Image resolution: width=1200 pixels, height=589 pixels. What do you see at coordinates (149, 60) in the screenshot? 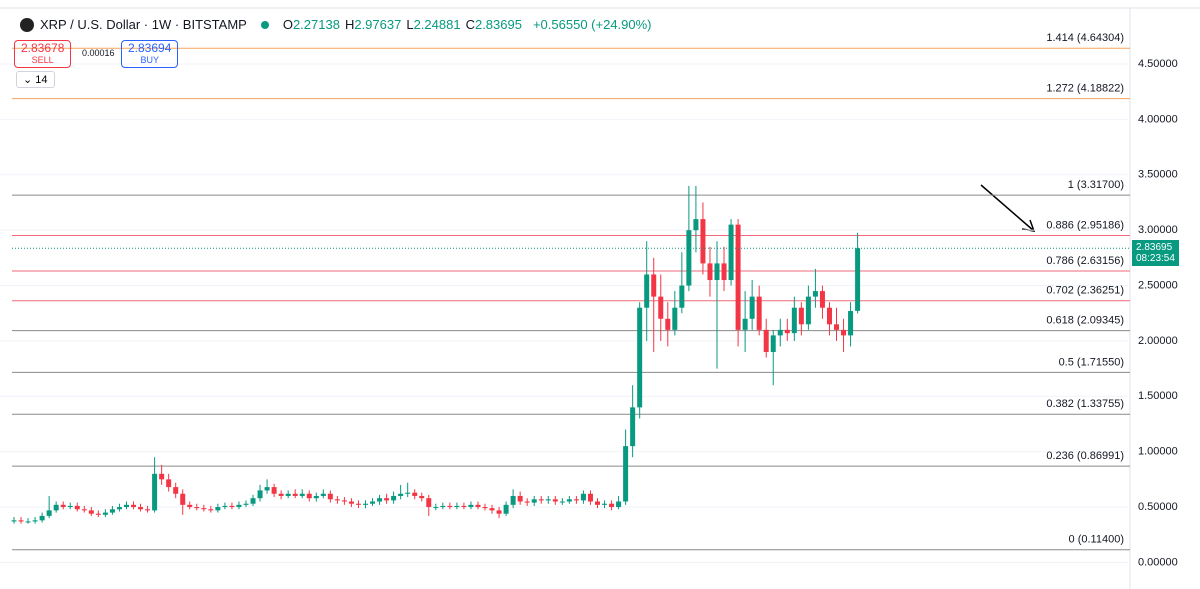
I see `buy-label: BUY` at bounding box center [149, 60].